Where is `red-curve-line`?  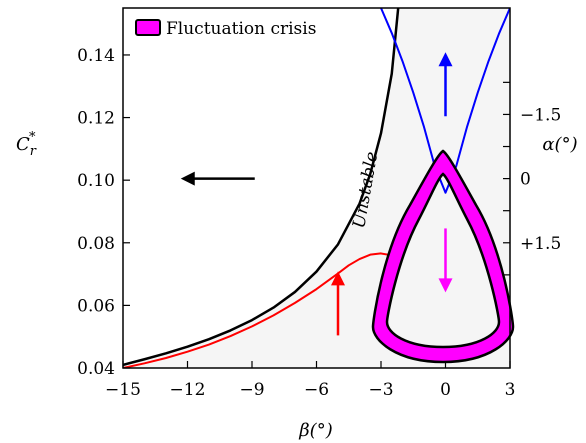
red-curve-line is located at coordinates (263, 310).